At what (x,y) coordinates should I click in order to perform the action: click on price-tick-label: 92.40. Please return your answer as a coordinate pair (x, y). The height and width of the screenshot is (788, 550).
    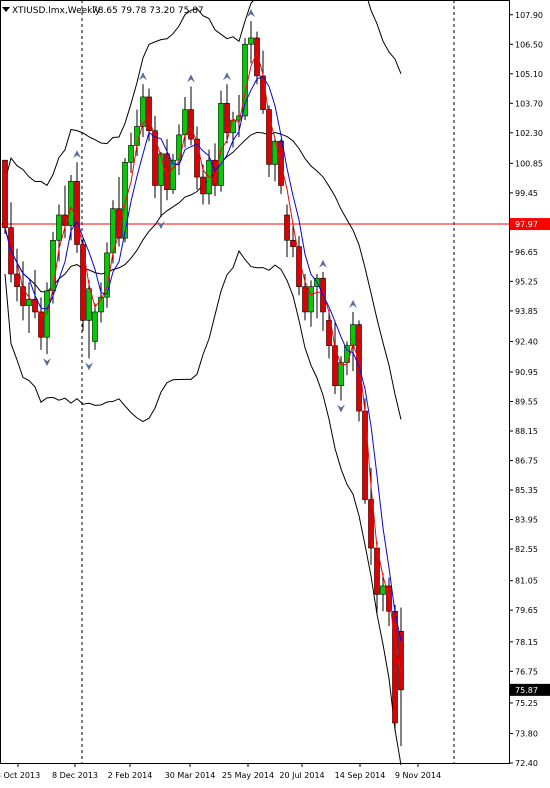
    Looking at the image, I should click on (526, 341).